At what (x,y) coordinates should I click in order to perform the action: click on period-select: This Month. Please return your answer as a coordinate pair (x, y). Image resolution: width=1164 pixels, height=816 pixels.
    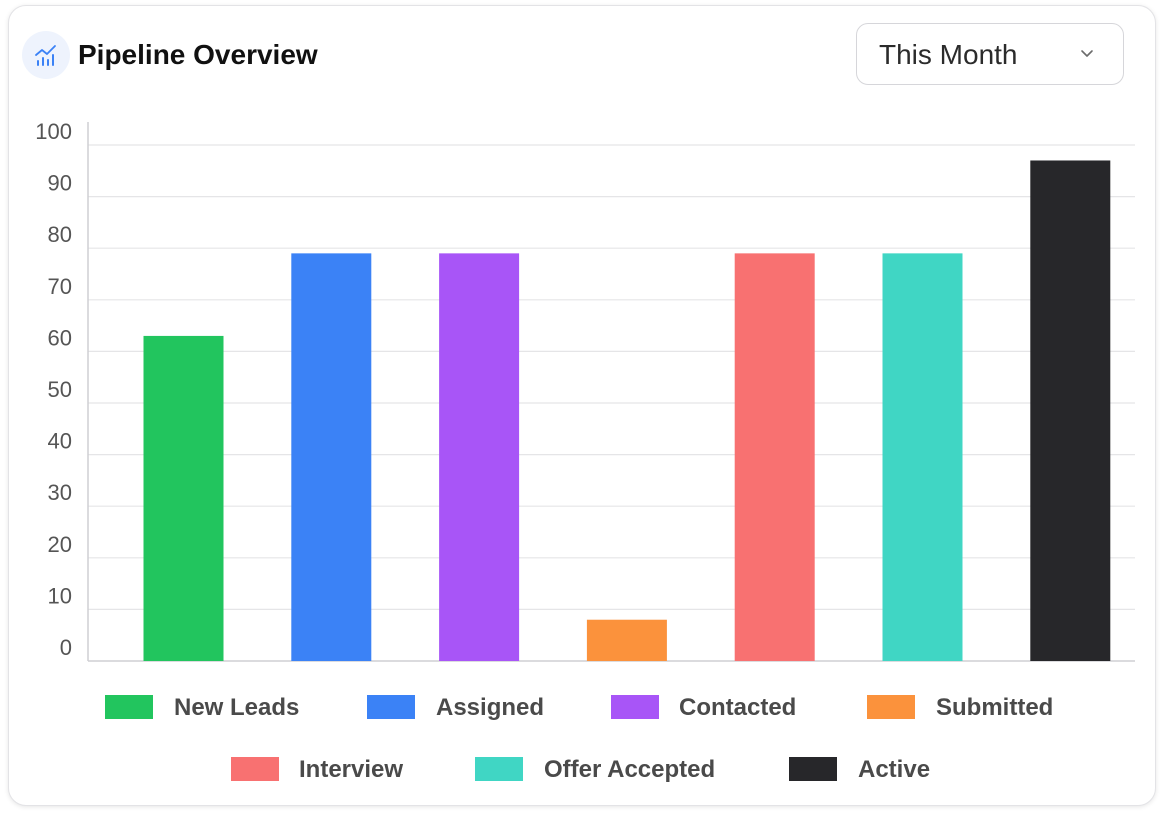
    Looking at the image, I should click on (990, 54).